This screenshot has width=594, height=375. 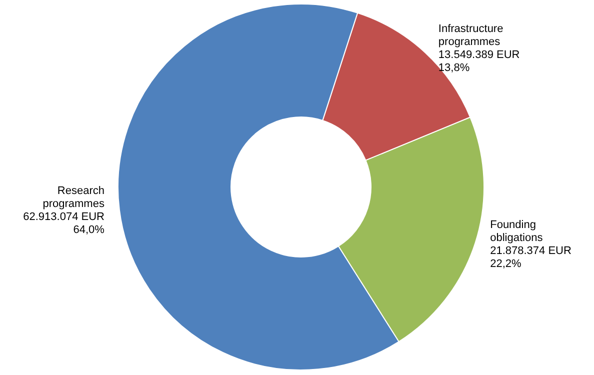 What do you see at coordinates (471, 35) in the screenshot?
I see `slice-label: Infrastructure programmes` at bounding box center [471, 35].